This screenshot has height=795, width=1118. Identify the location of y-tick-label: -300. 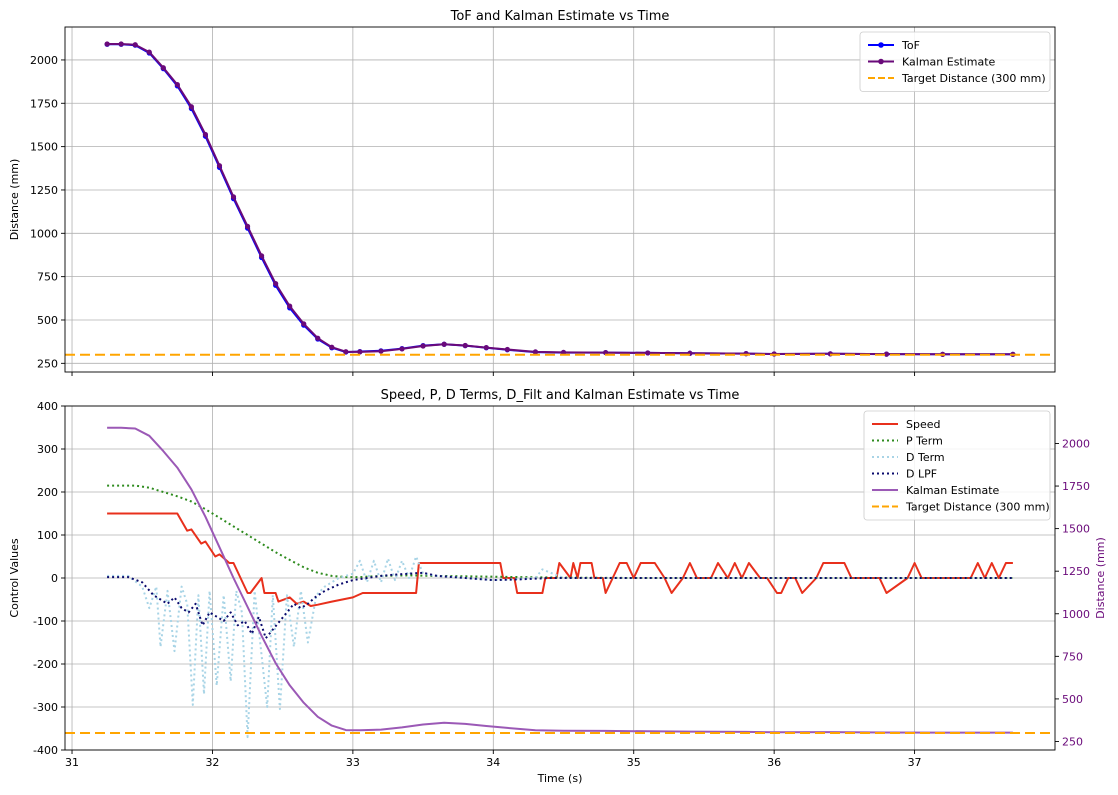
(45, 707).